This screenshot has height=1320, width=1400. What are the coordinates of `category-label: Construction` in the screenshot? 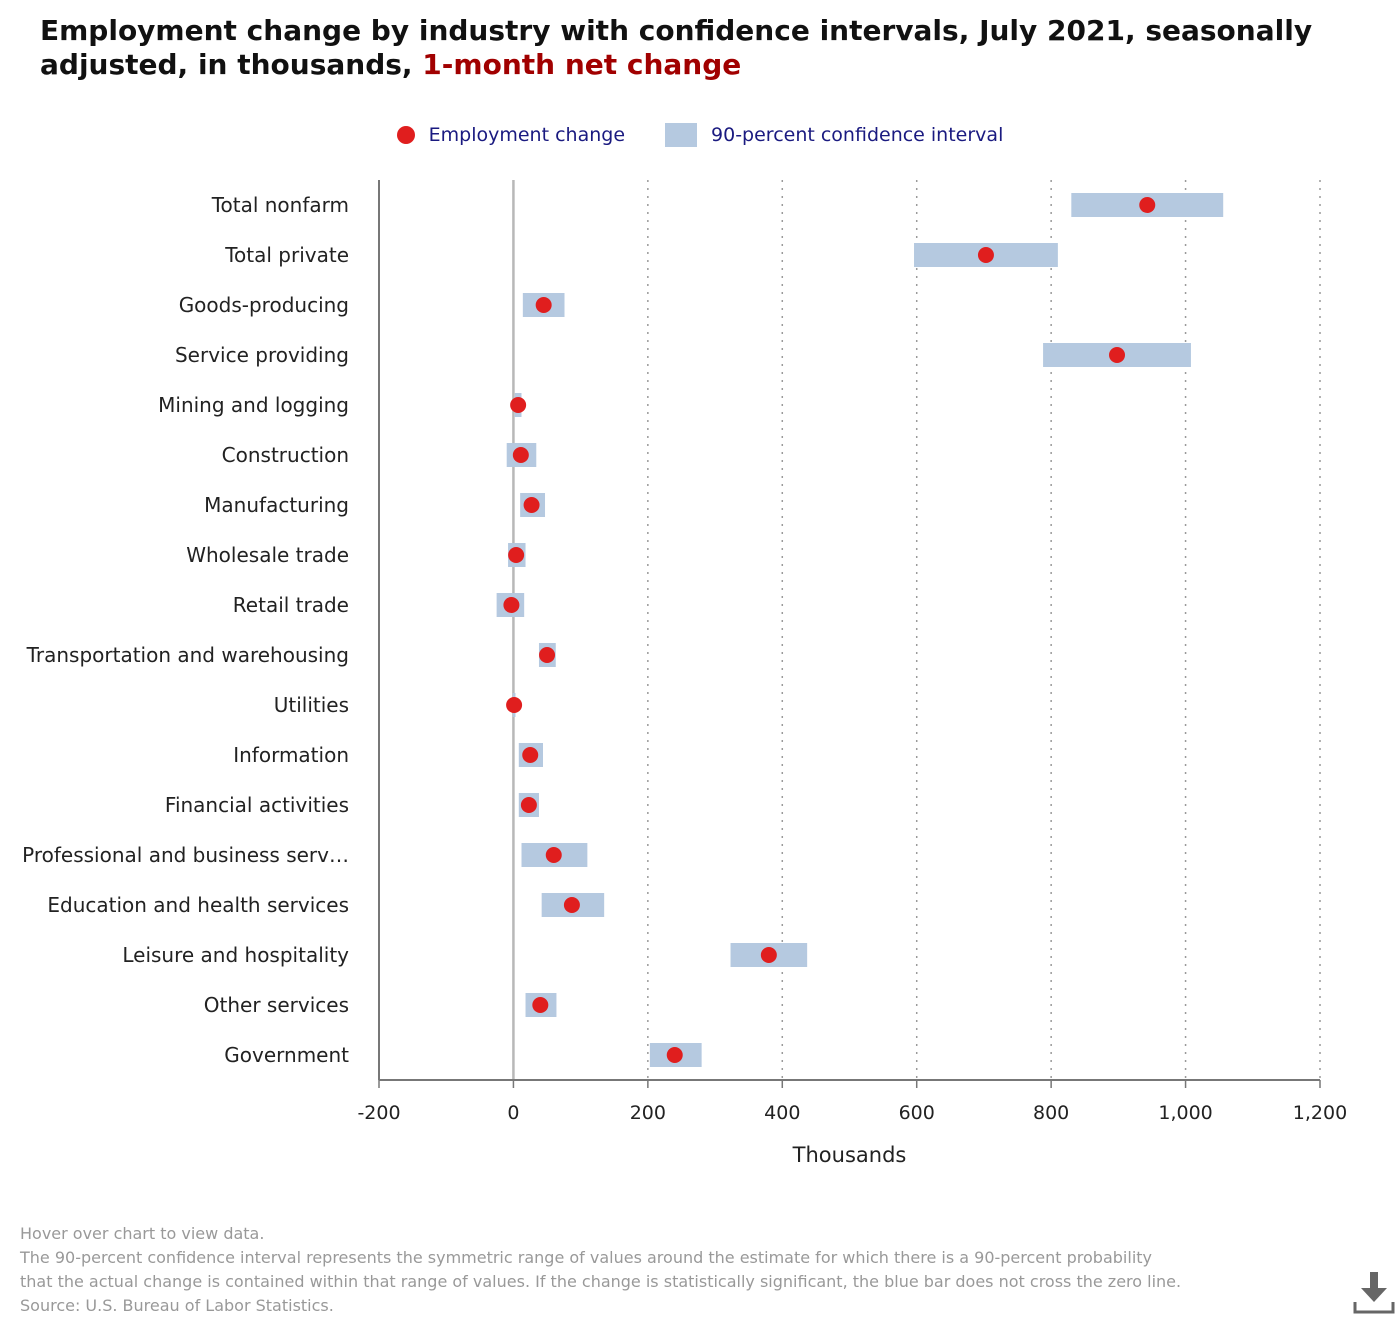 It's located at (285, 455).